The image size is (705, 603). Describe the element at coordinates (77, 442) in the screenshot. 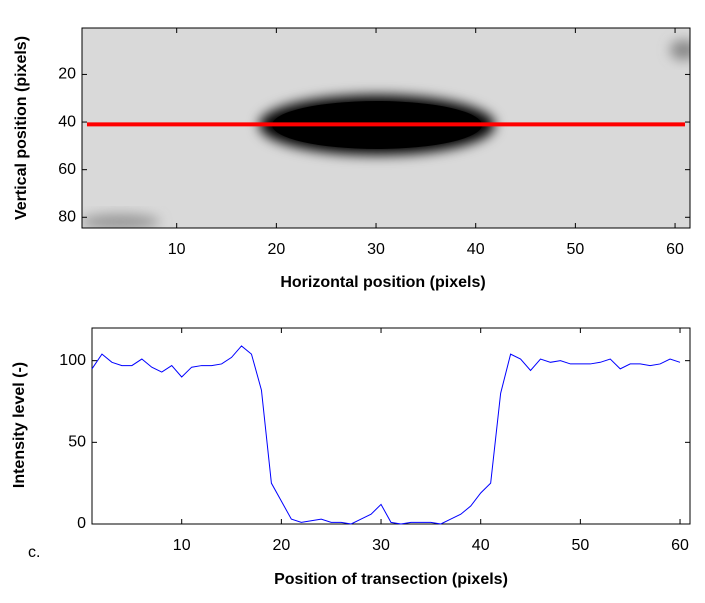

I see `y-tick-label: 50` at that location.